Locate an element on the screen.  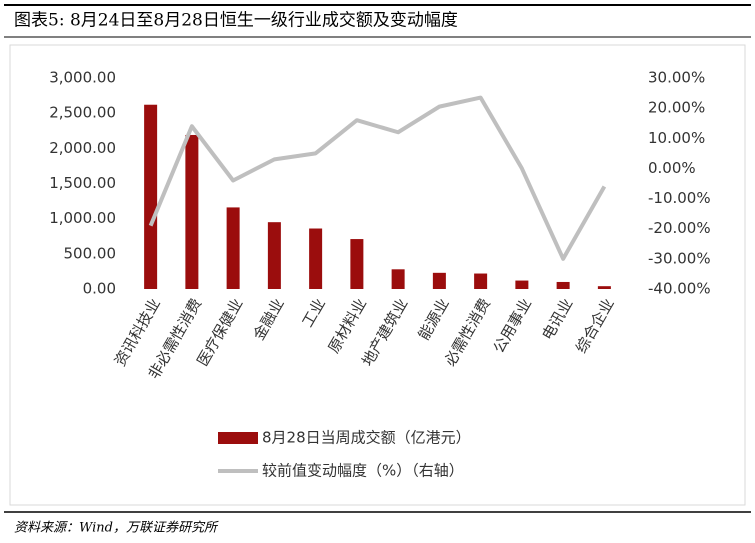
legend-label: 8月28日当周成交额（亿港元） is located at coordinates (366, 438).